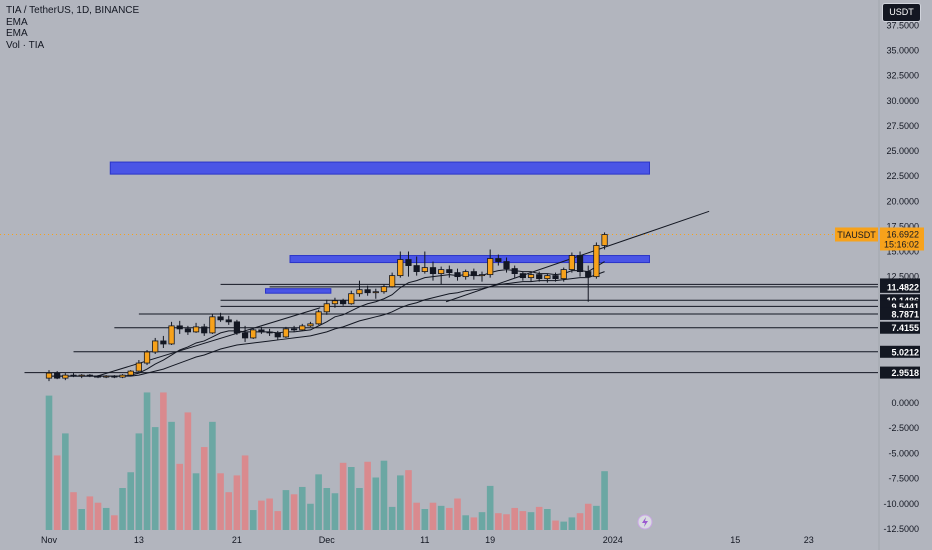  I want to click on trend-line, so click(207, 342).